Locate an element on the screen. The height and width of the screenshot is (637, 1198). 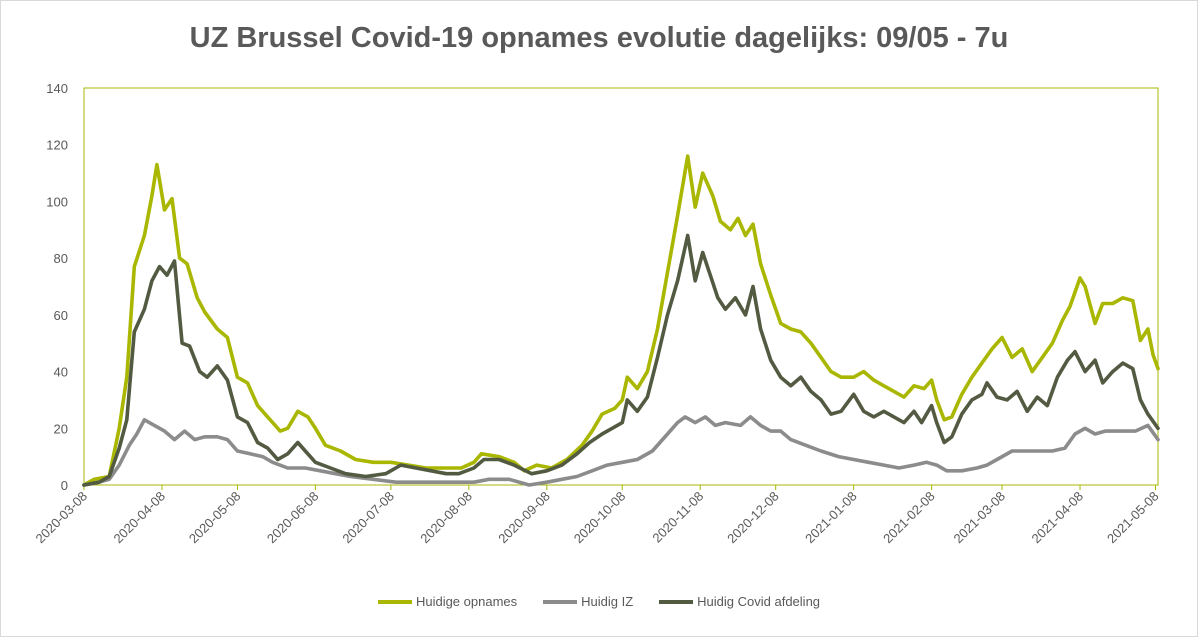
x-tick-label: 2020-11-08 is located at coordinates (677, 517).